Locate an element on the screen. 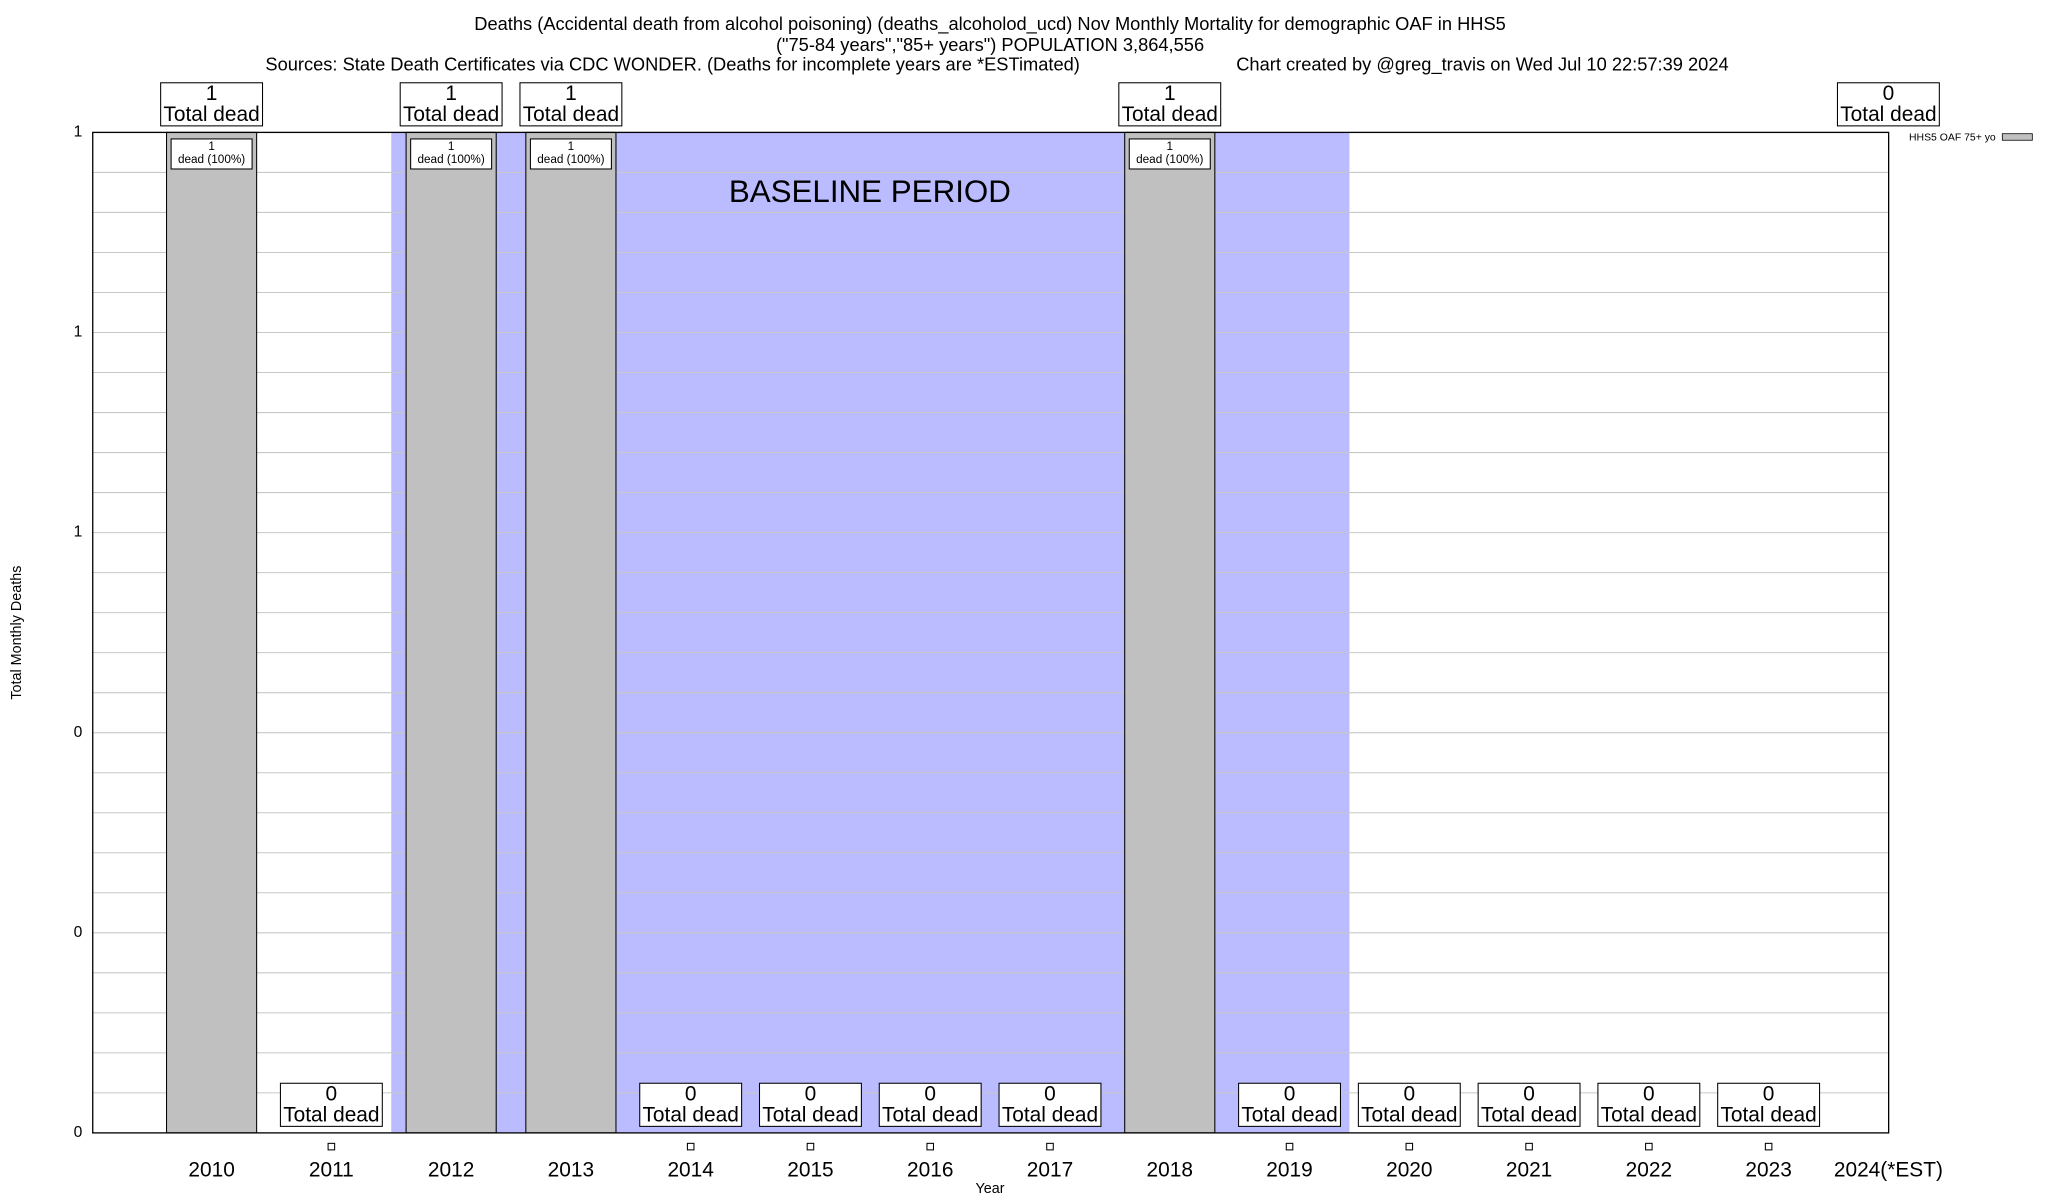 The height and width of the screenshot is (1200, 2048). x-tick-label: 2016 is located at coordinates (930, 1169).